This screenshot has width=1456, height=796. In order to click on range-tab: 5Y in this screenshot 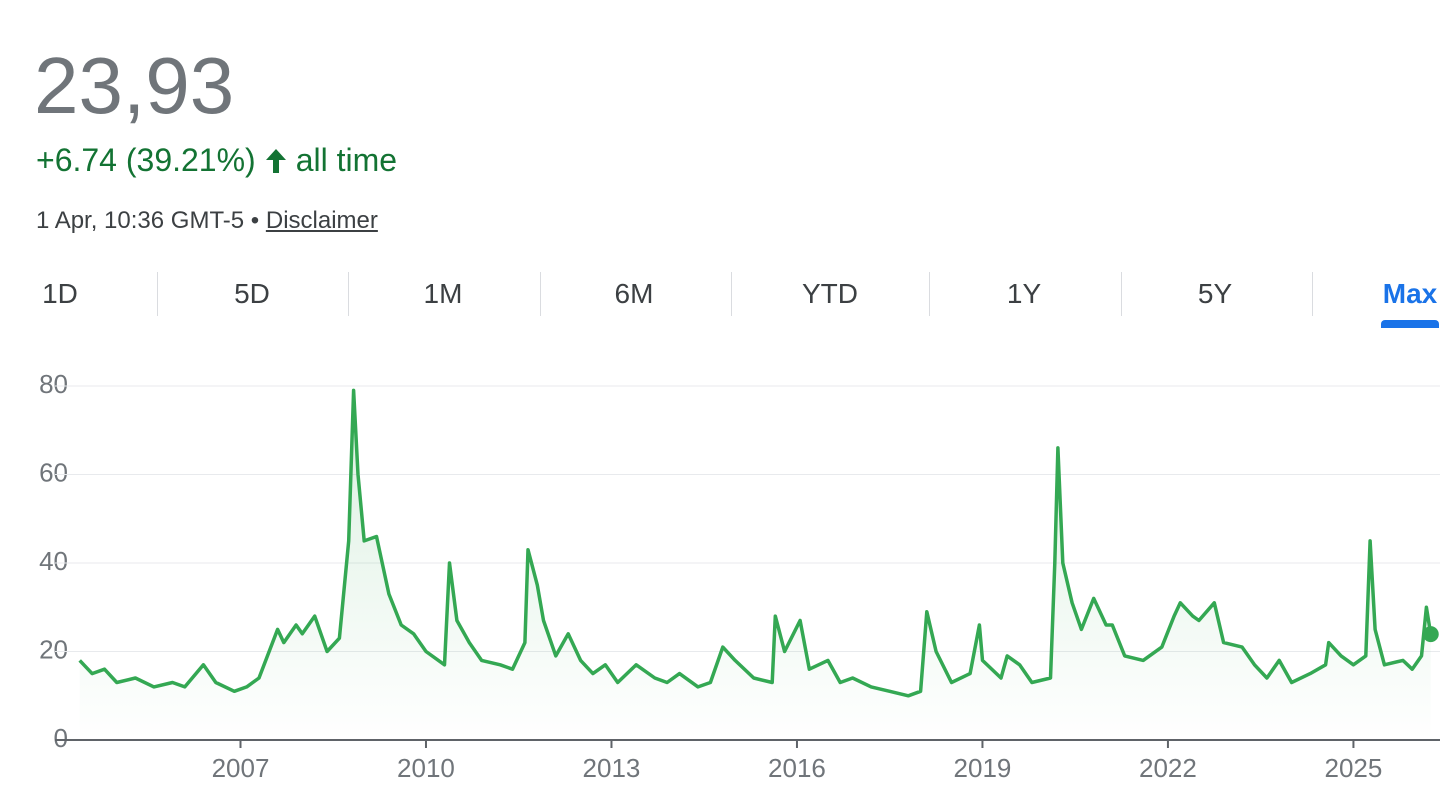, I will do `click(1215, 293)`.